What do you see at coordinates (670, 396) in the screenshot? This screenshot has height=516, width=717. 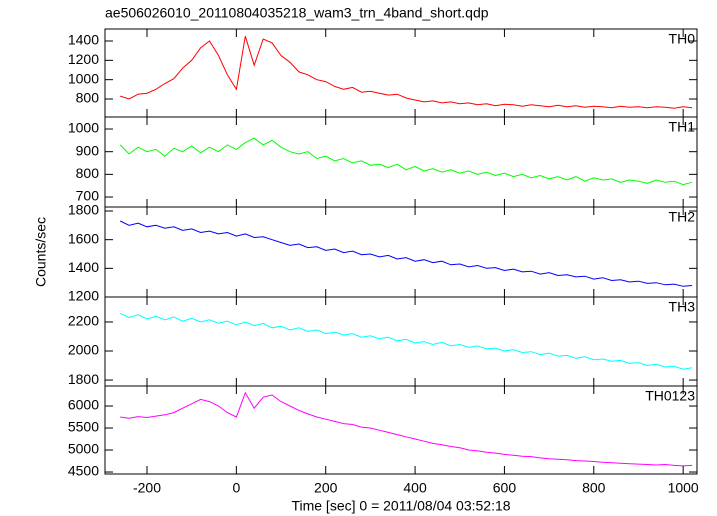 I see `panel-label: TH0123` at bounding box center [670, 396].